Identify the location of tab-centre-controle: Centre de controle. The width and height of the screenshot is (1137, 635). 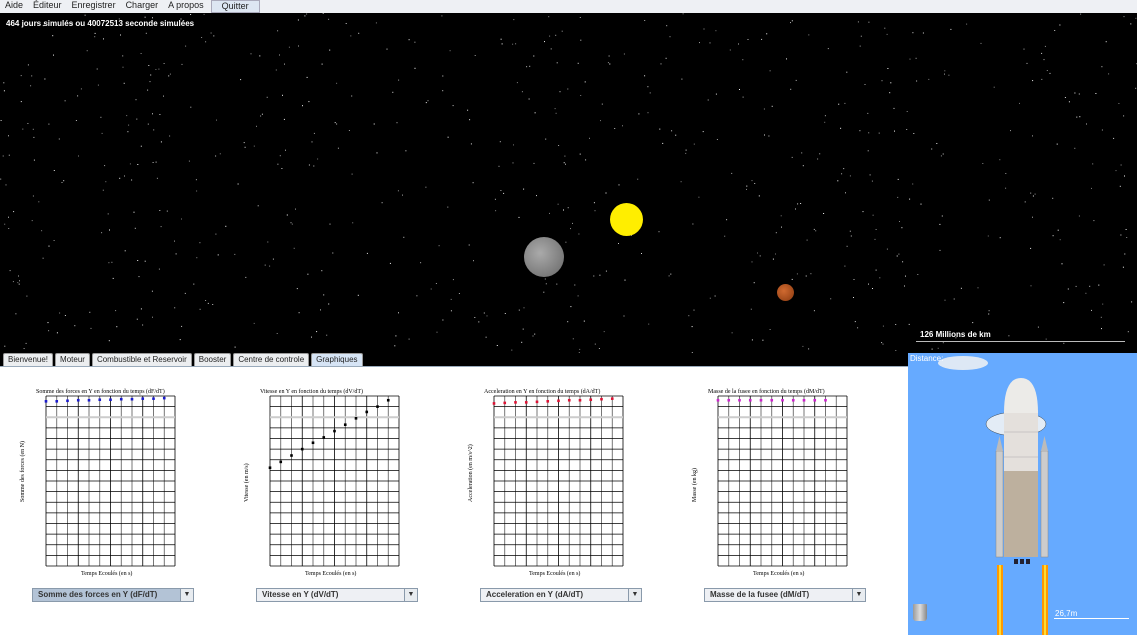
(271, 359).